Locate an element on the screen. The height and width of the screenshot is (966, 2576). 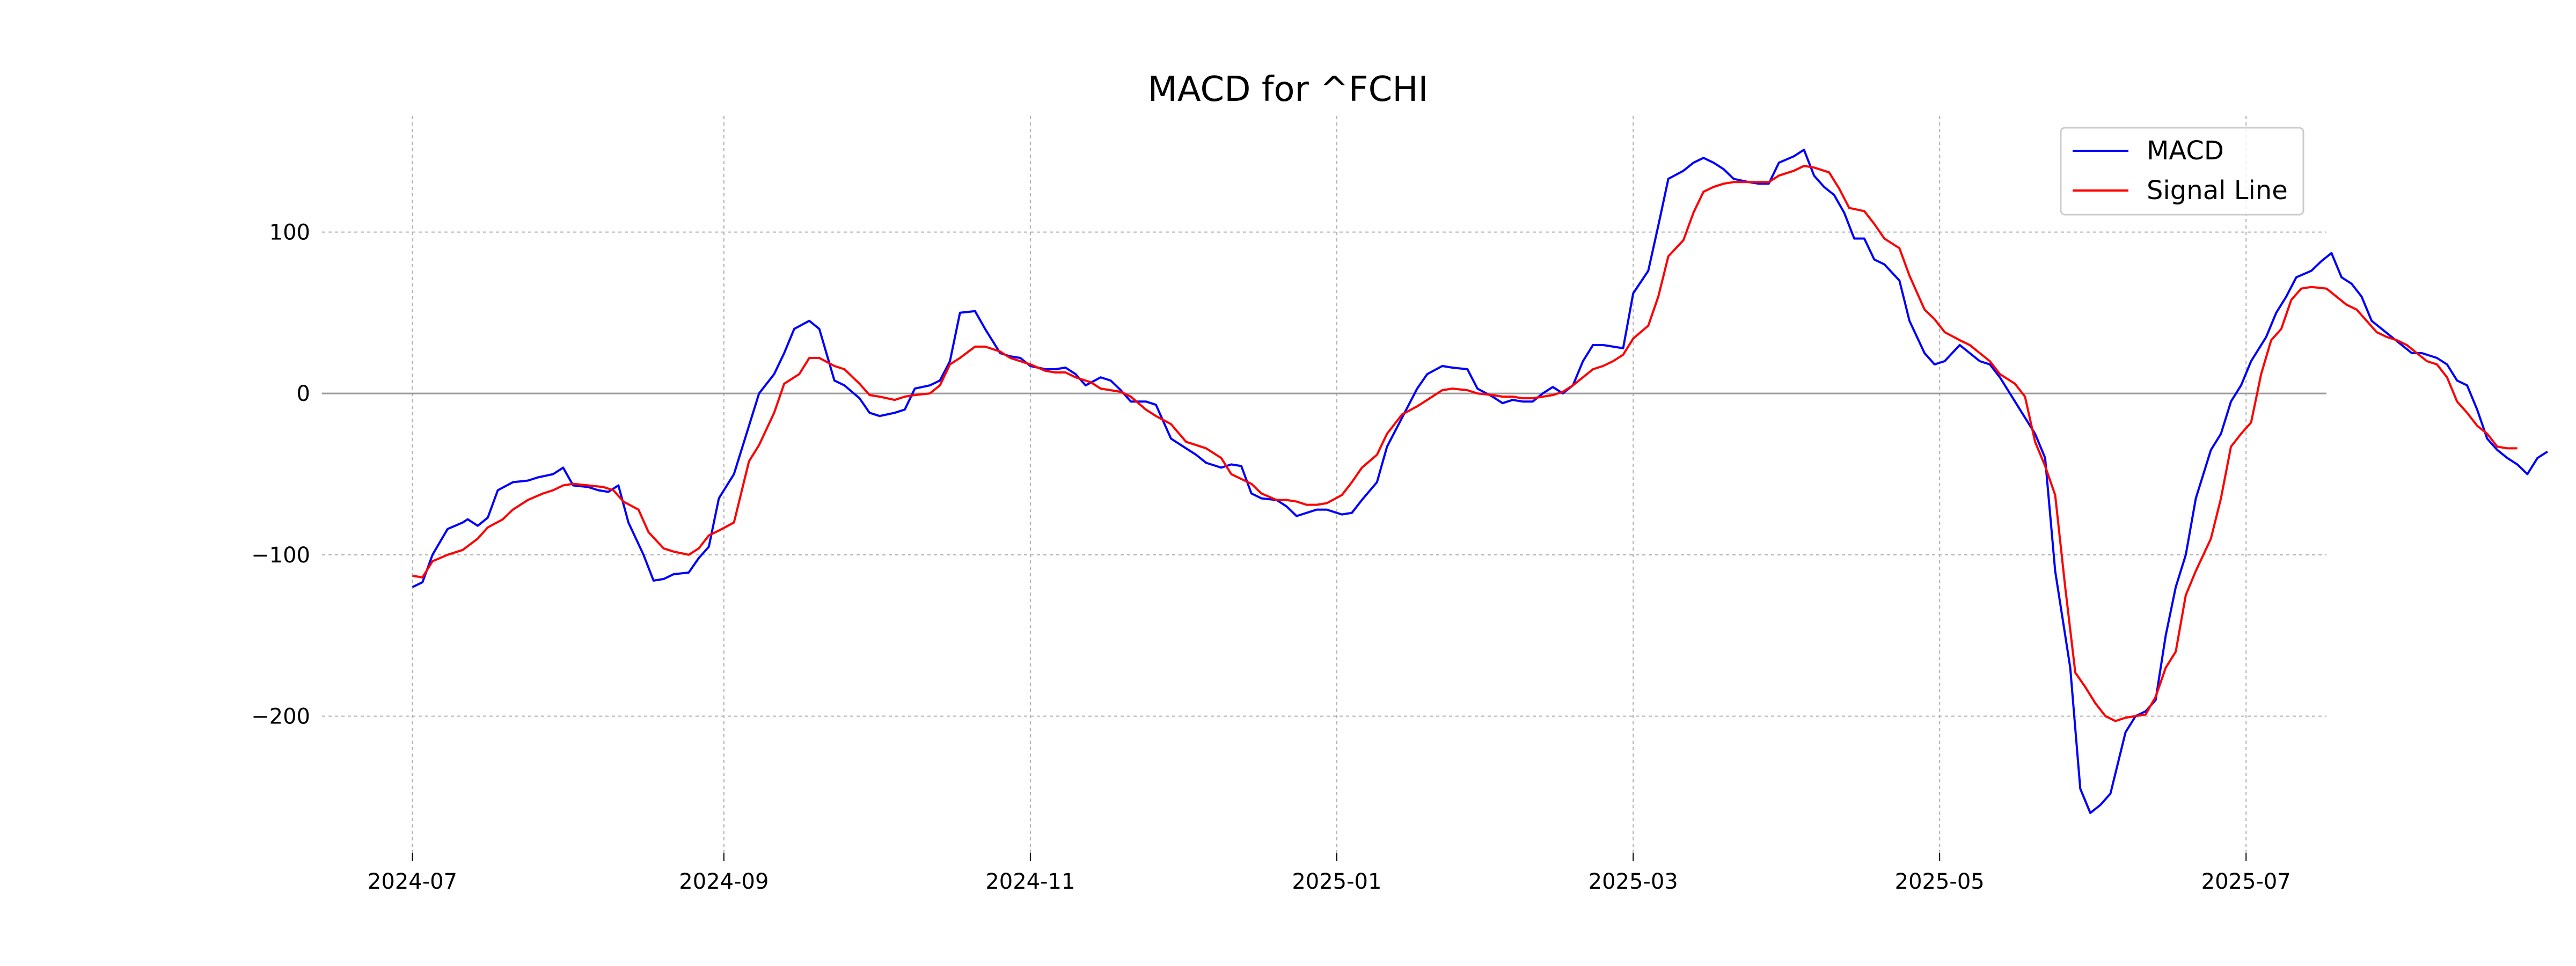
x-tick-label: 2024-11 is located at coordinates (1030, 881).